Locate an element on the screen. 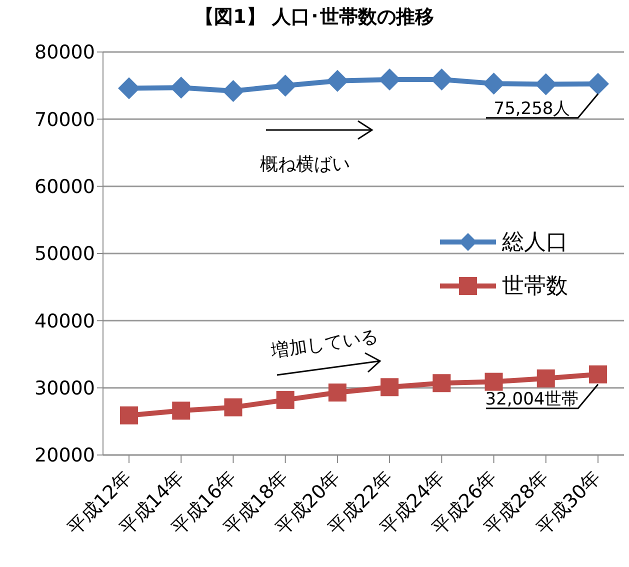 The width and height of the screenshot is (629, 567). chart-title: 【図1】 人口･世帯数の推移 is located at coordinates (314, 17).